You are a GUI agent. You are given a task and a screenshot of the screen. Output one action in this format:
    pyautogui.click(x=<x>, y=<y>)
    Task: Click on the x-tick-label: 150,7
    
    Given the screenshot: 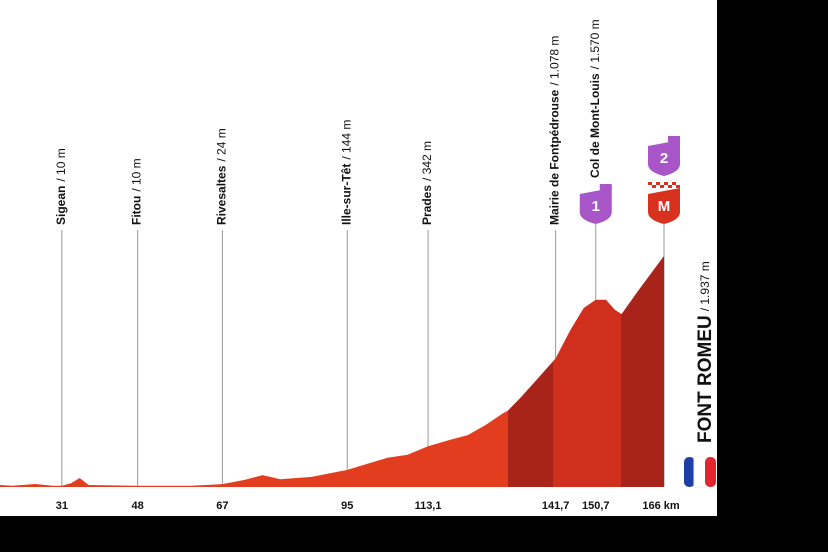 What is the action you would take?
    pyautogui.click(x=596, y=506)
    